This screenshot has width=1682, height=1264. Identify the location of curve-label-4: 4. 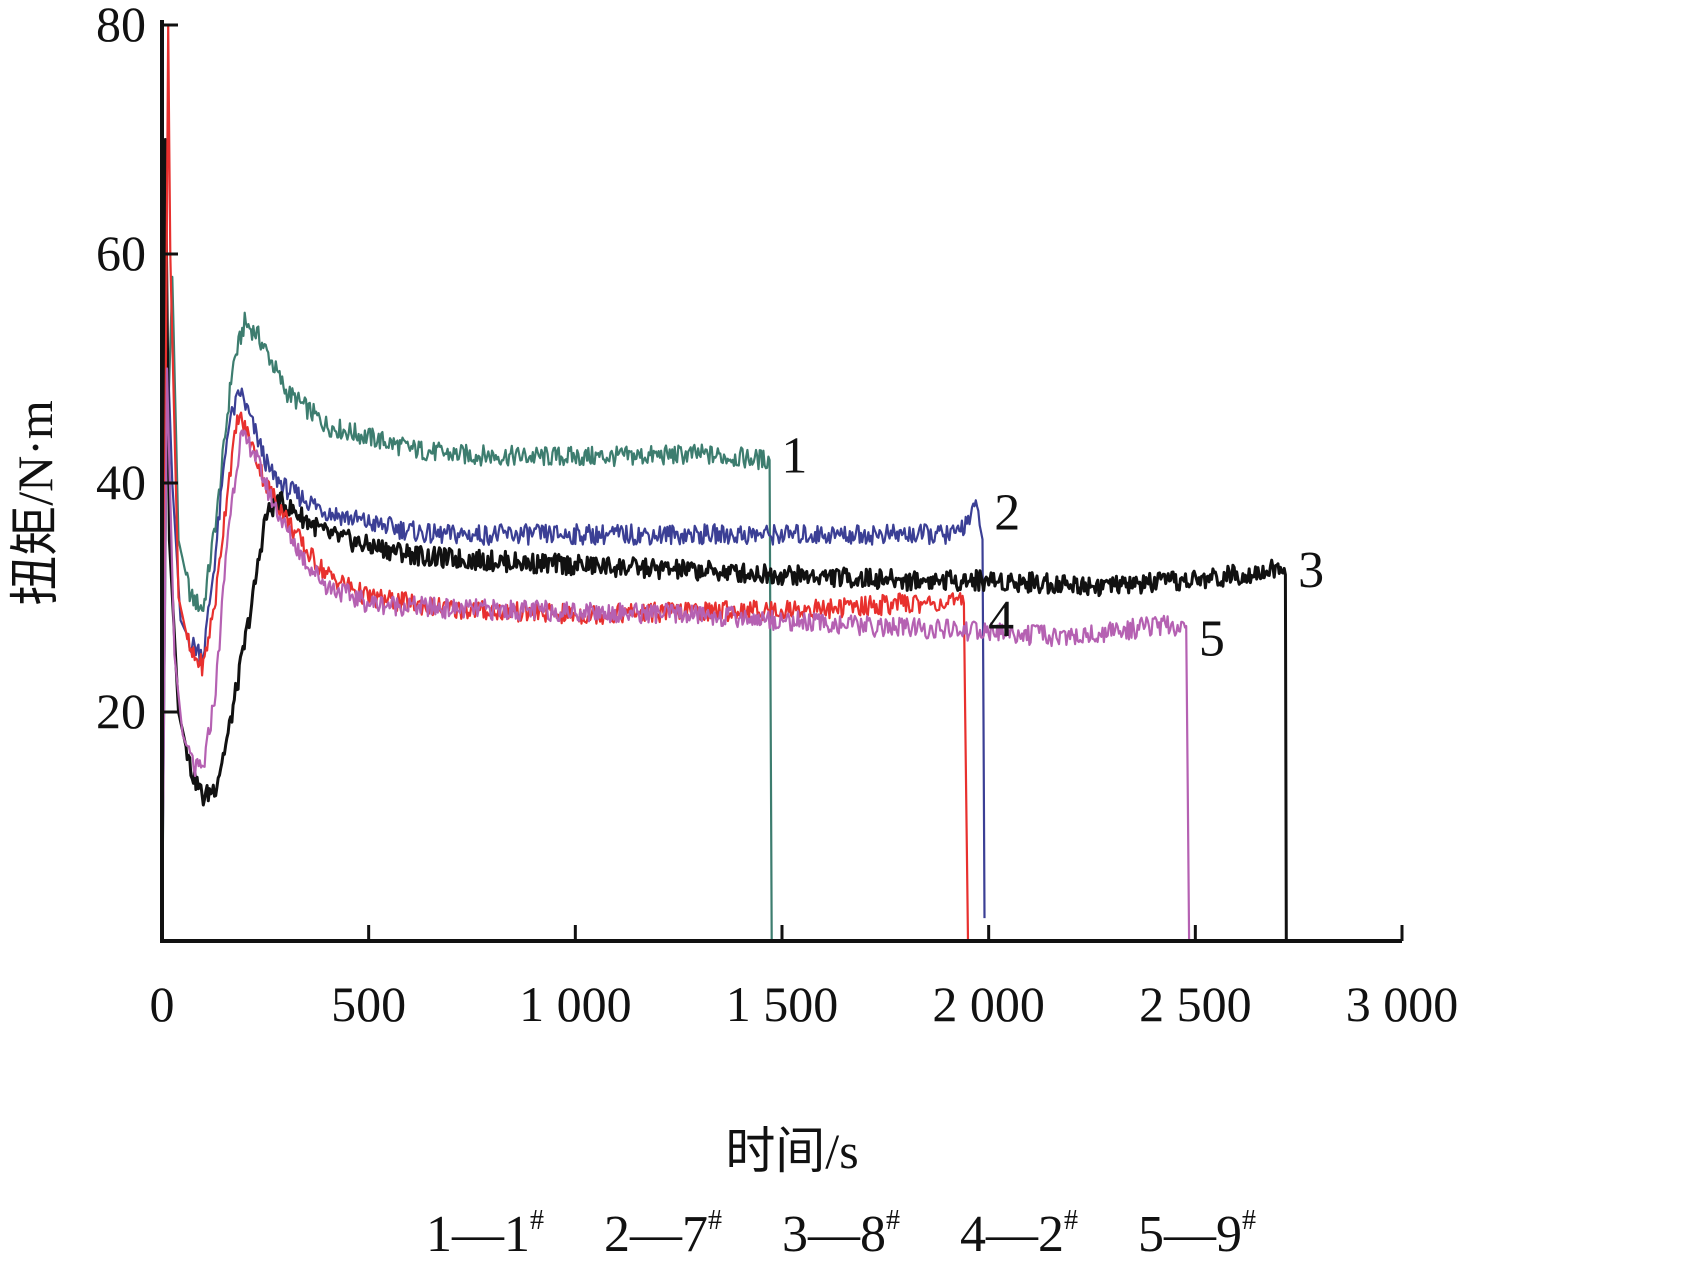
(1001, 619).